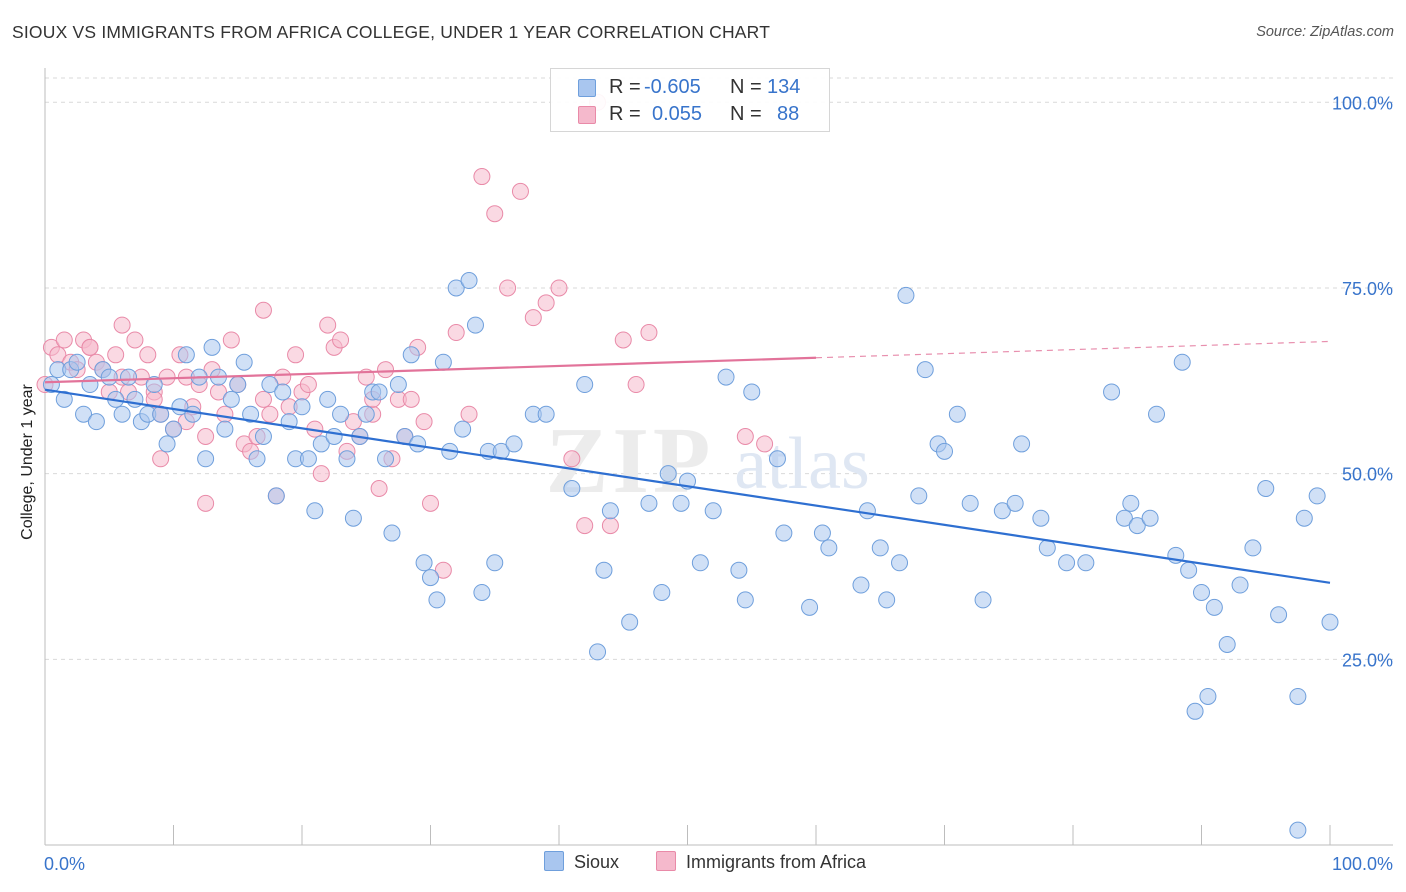 This screenshot has height=892, width=1406. I want to click on n-label: N =, so click(746, 114).